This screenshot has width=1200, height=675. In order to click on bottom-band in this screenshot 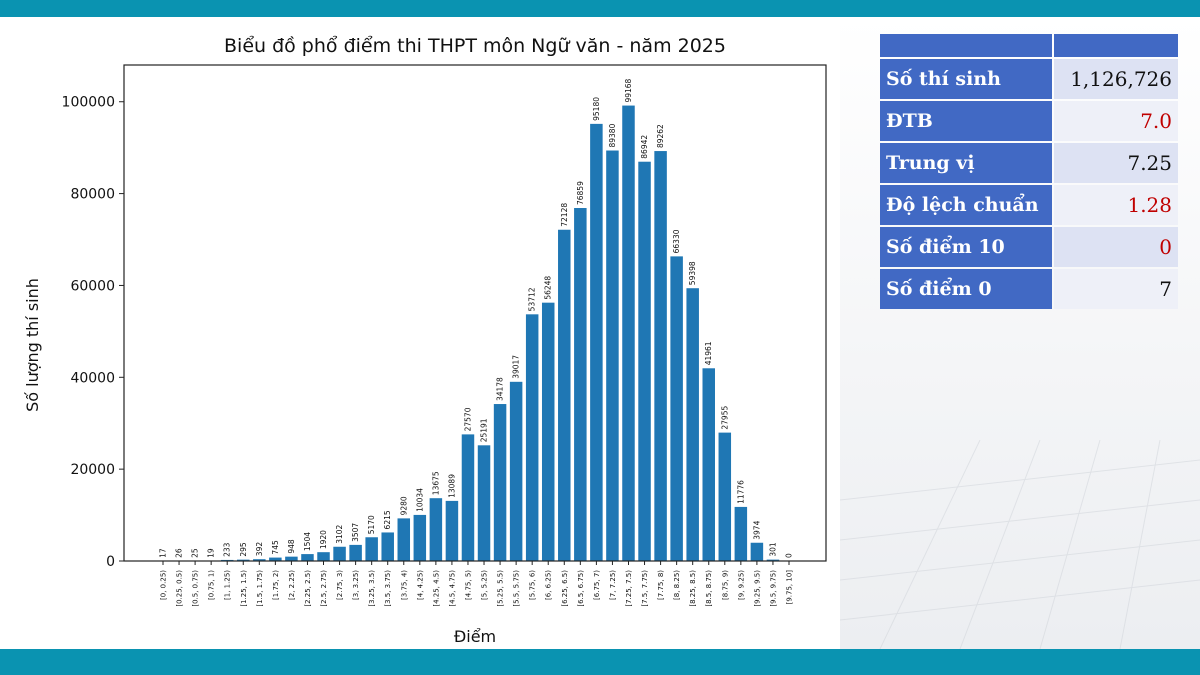, I will do `click(600, 662)`.